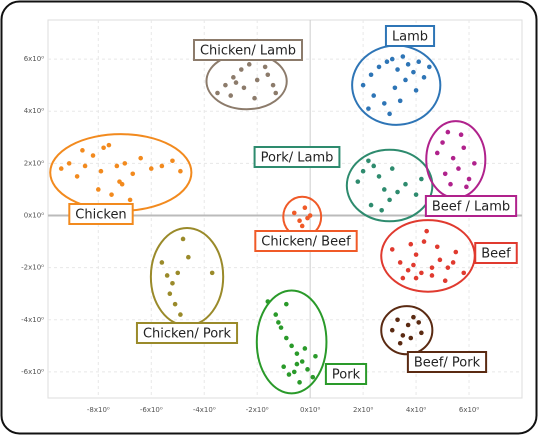 This screenshot has width=538, height=435. What do you see at coordinates (32, 268) in the screenshot?
I see `y-tick-label: -2x10⁰` at bounding box center [32, 268].